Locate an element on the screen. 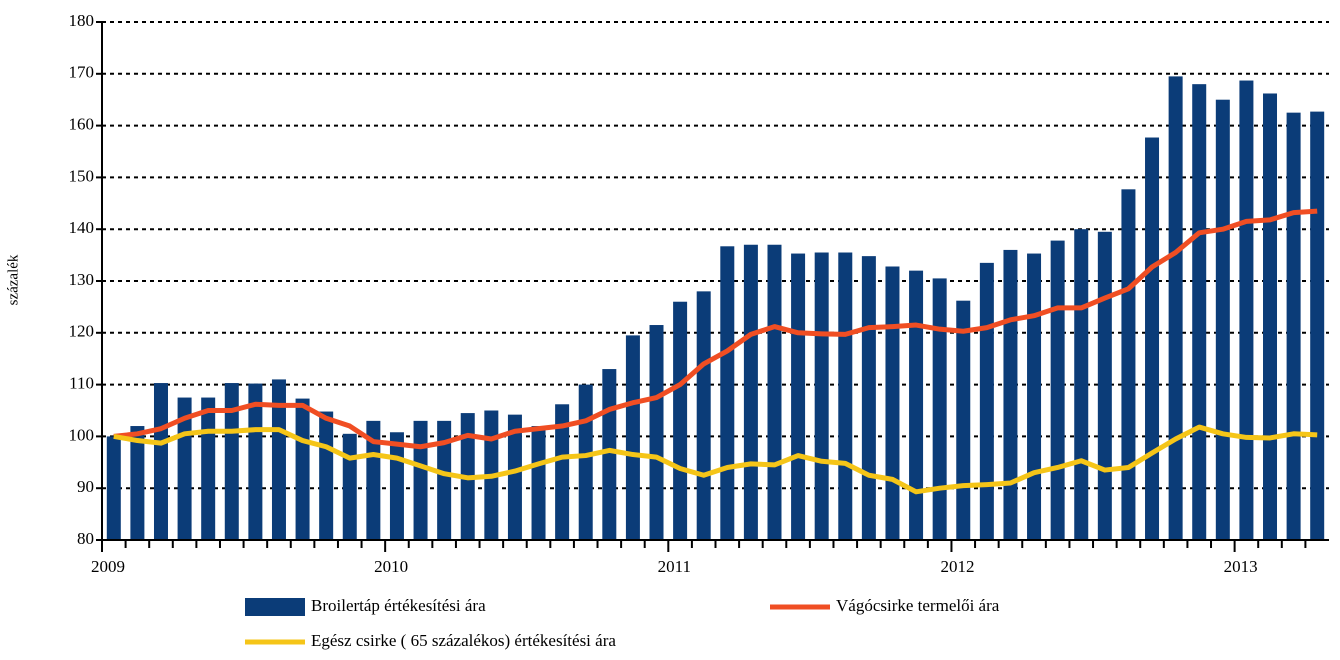 This screenshot has width=1340, height=660. y-tick-label: 120 is located at coordinates (82, 331).